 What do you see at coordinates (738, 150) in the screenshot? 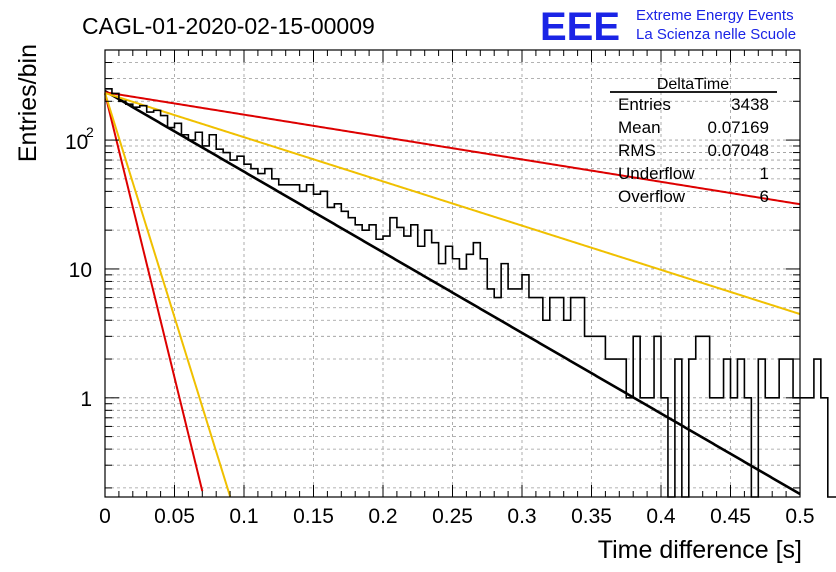
I see `stats-value: 0.07048` at bounding box center [738, 150].